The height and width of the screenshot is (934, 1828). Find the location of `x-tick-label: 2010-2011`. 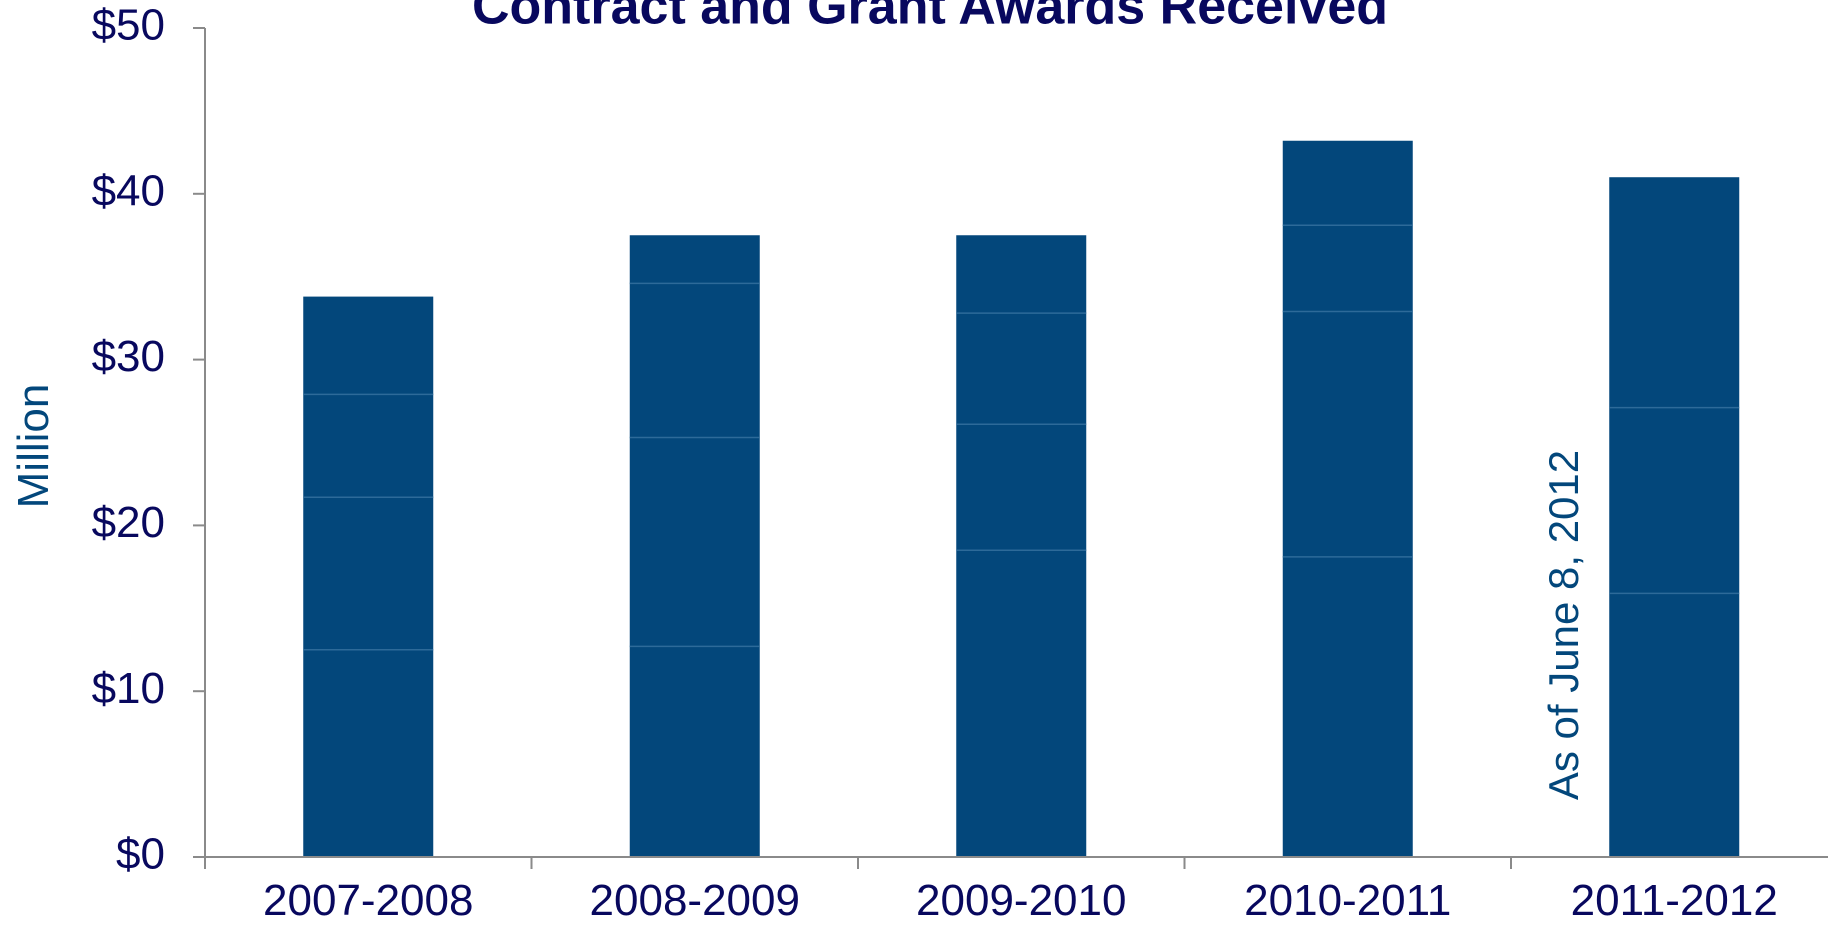

x-tick-label: 2010-2011 is located at coordinates (1347, 900).